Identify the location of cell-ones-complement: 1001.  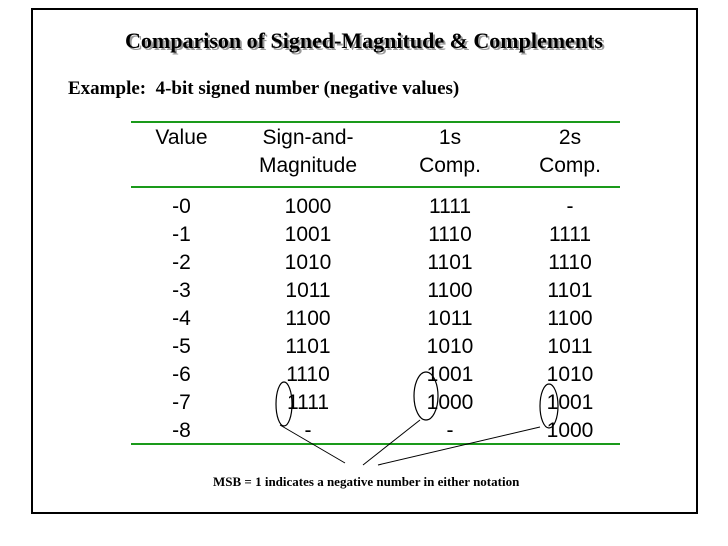
(450, 374).